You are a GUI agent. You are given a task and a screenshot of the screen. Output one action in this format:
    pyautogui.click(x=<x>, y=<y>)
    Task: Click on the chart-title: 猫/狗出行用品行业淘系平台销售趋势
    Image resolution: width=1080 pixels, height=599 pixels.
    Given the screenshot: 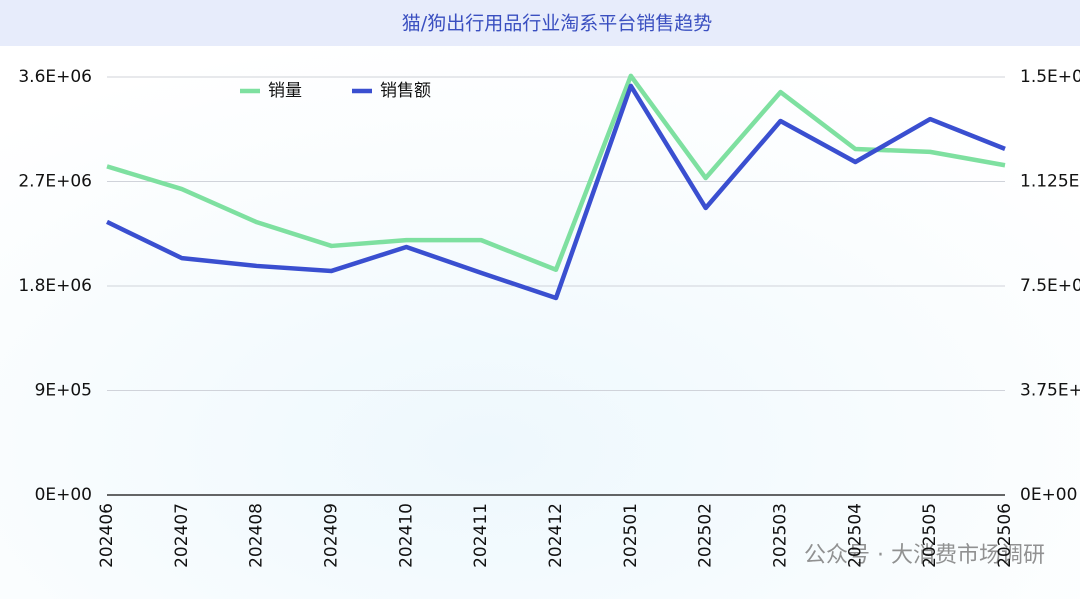 What is the action you would take?
    pyautogui.click(x=557, y=24)
    